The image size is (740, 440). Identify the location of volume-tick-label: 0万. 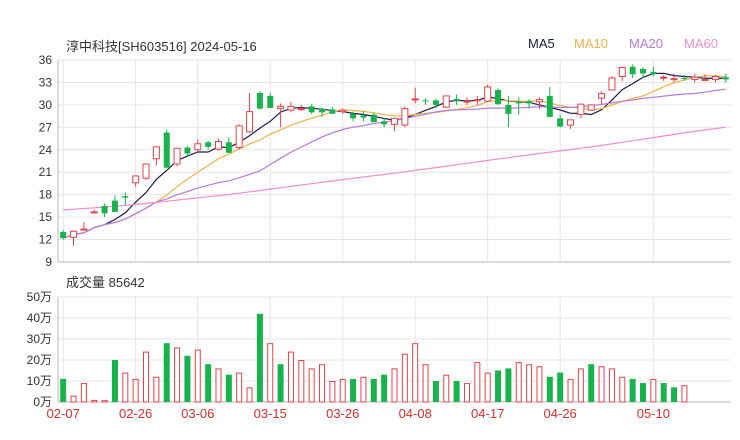
(42, 402).